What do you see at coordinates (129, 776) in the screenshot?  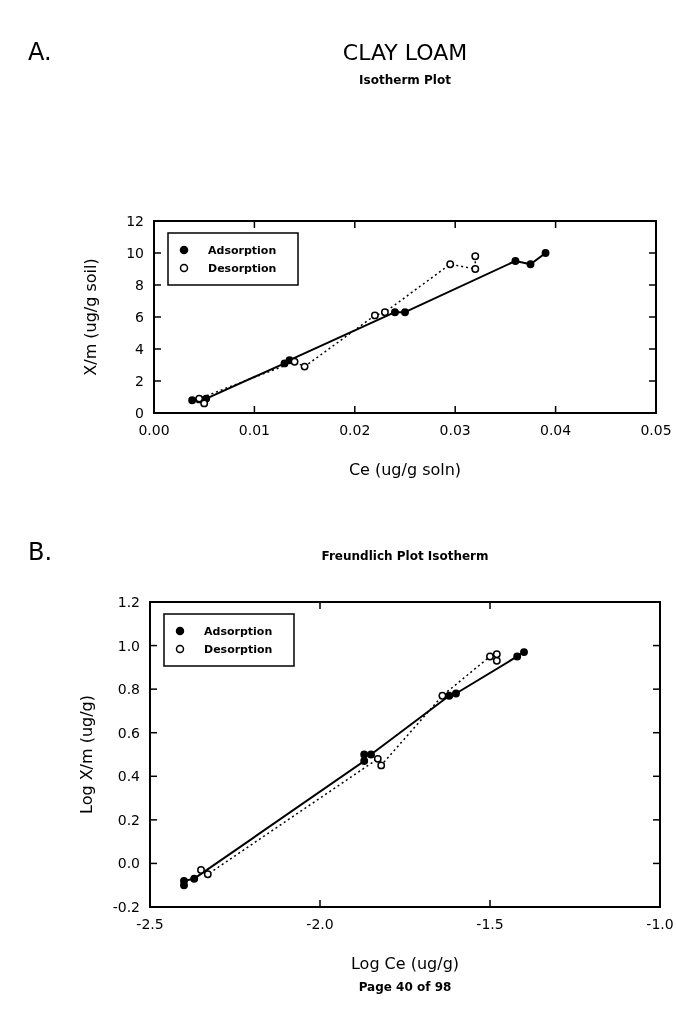 I see `y-tick-label: 0.4` at bounding box center [129, 776].